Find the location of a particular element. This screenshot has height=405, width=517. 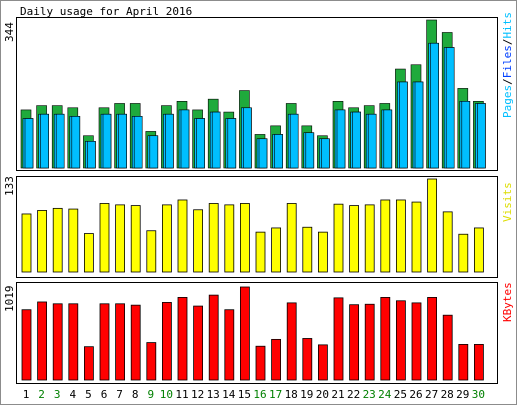

day-label-30: 30 is located at coordinates (478, 394).